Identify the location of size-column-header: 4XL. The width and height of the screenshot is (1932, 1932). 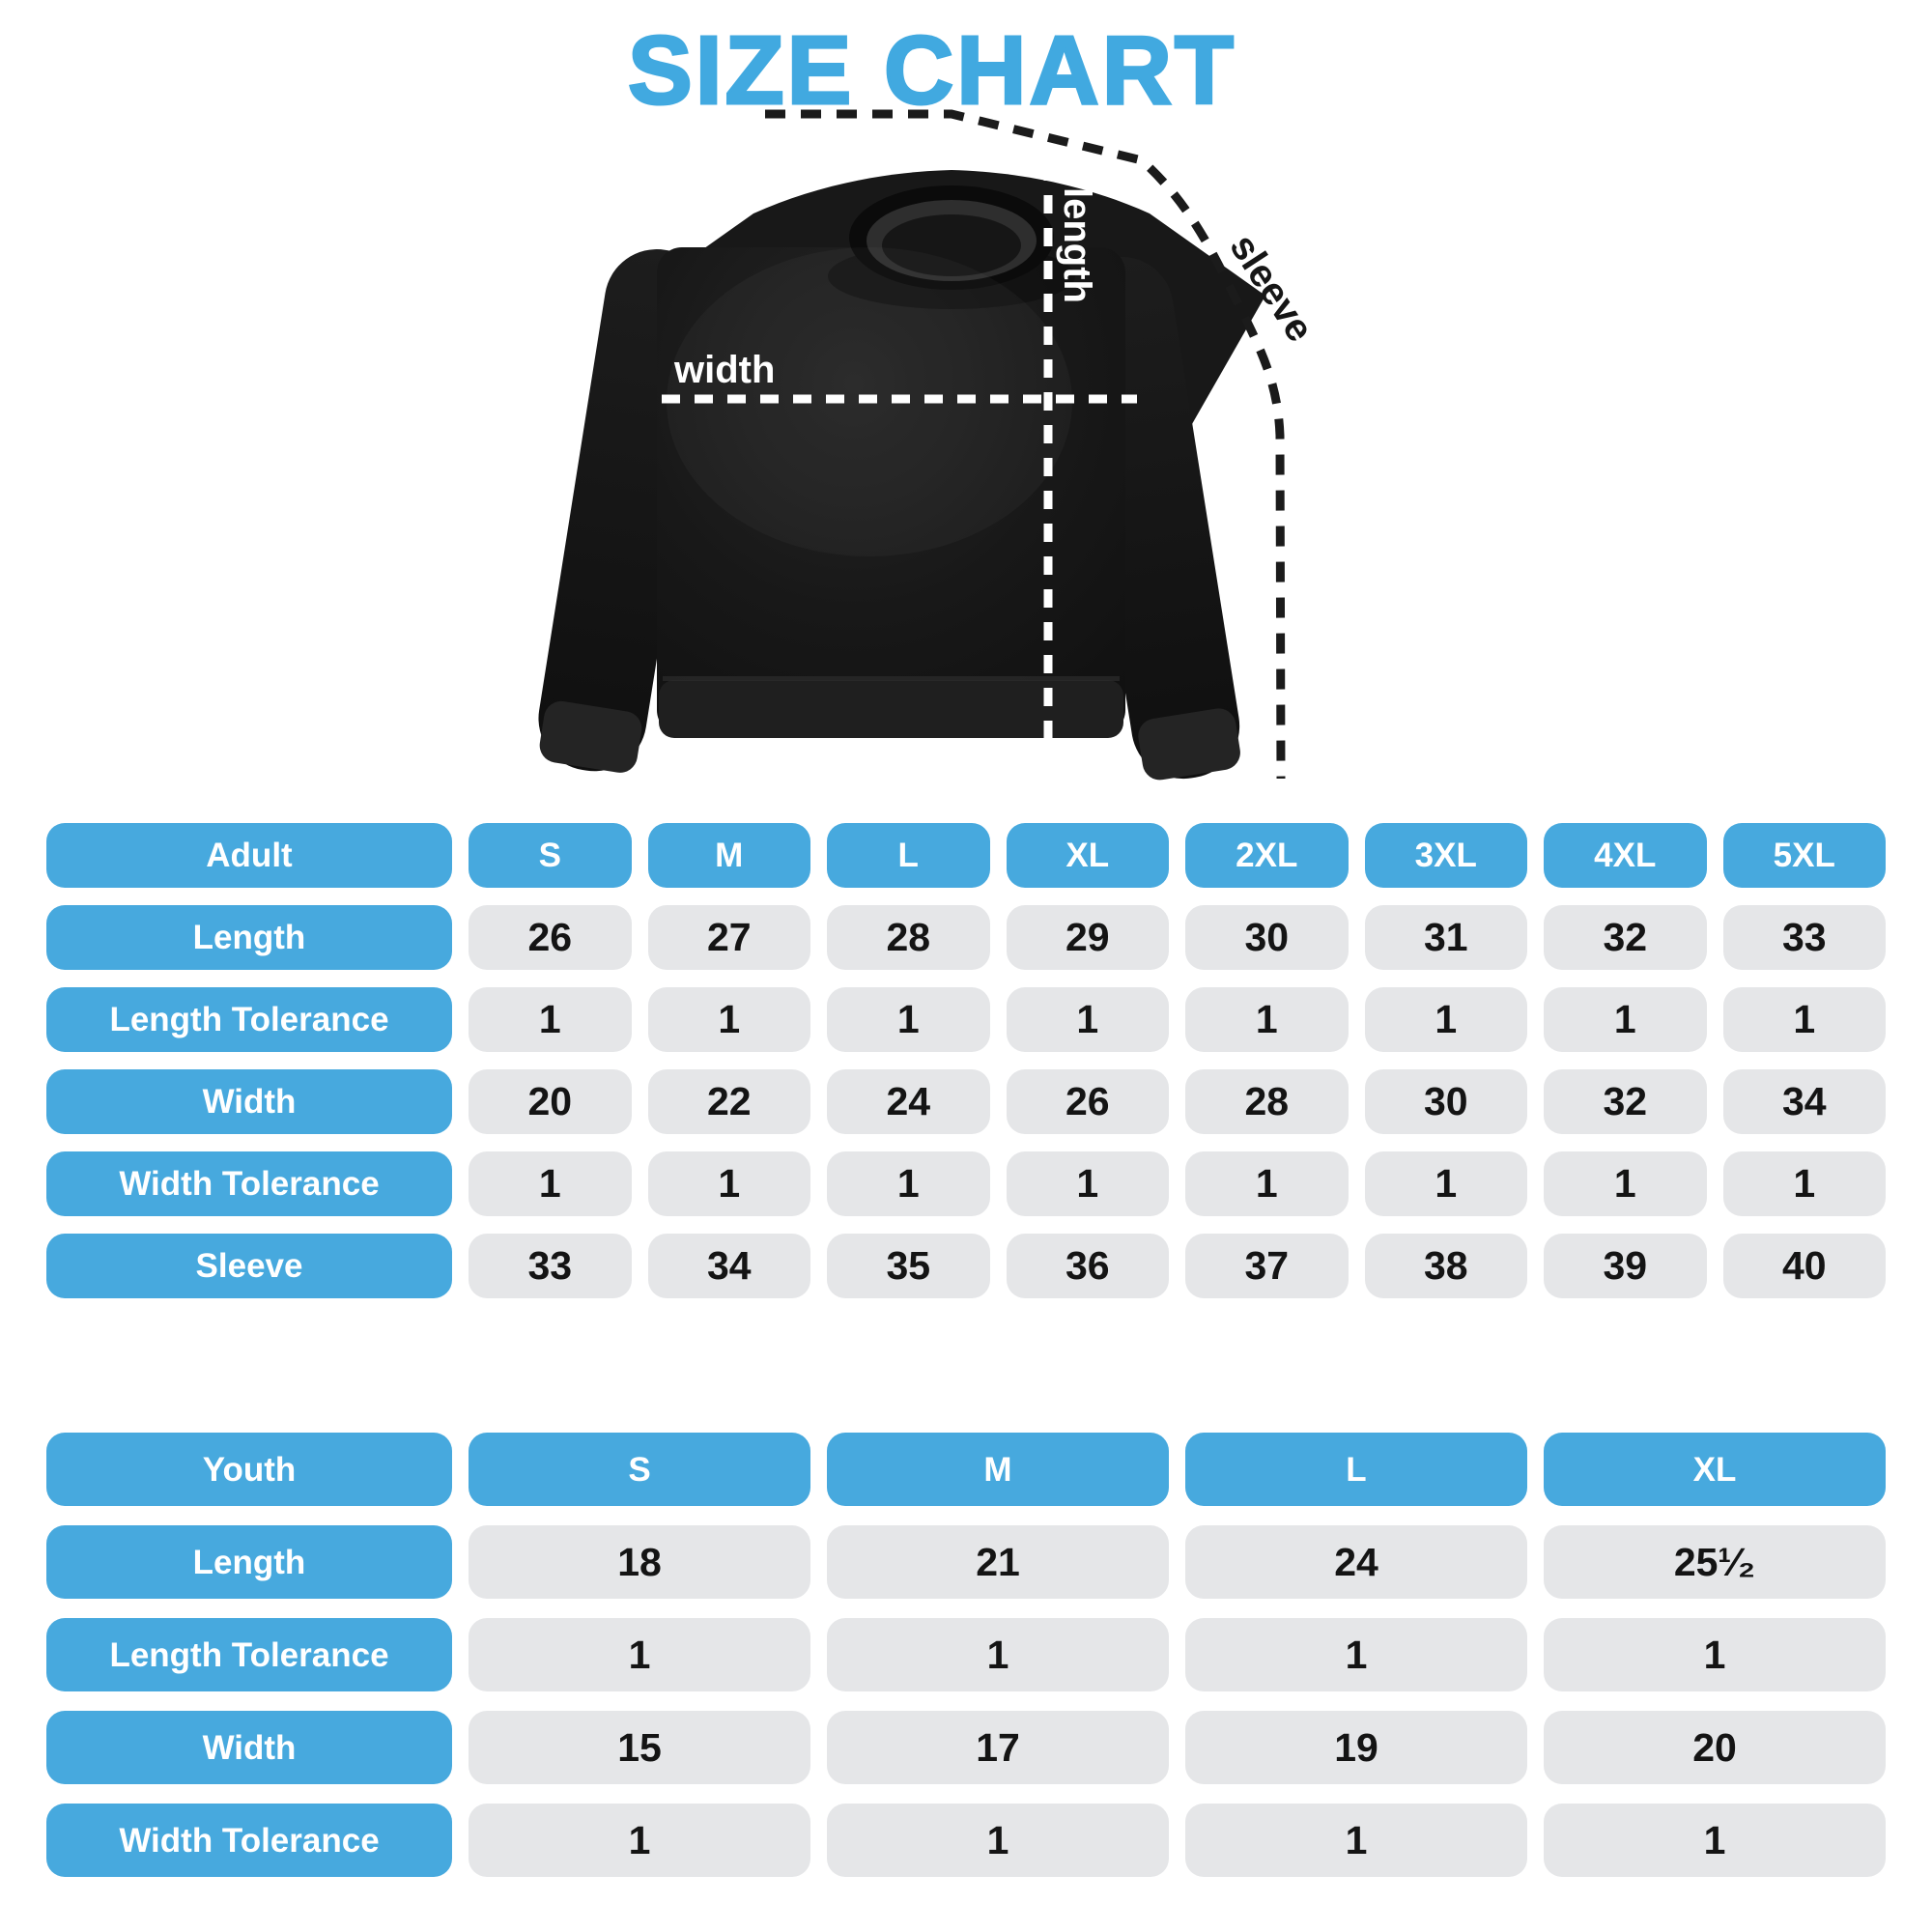
(1625, 855).